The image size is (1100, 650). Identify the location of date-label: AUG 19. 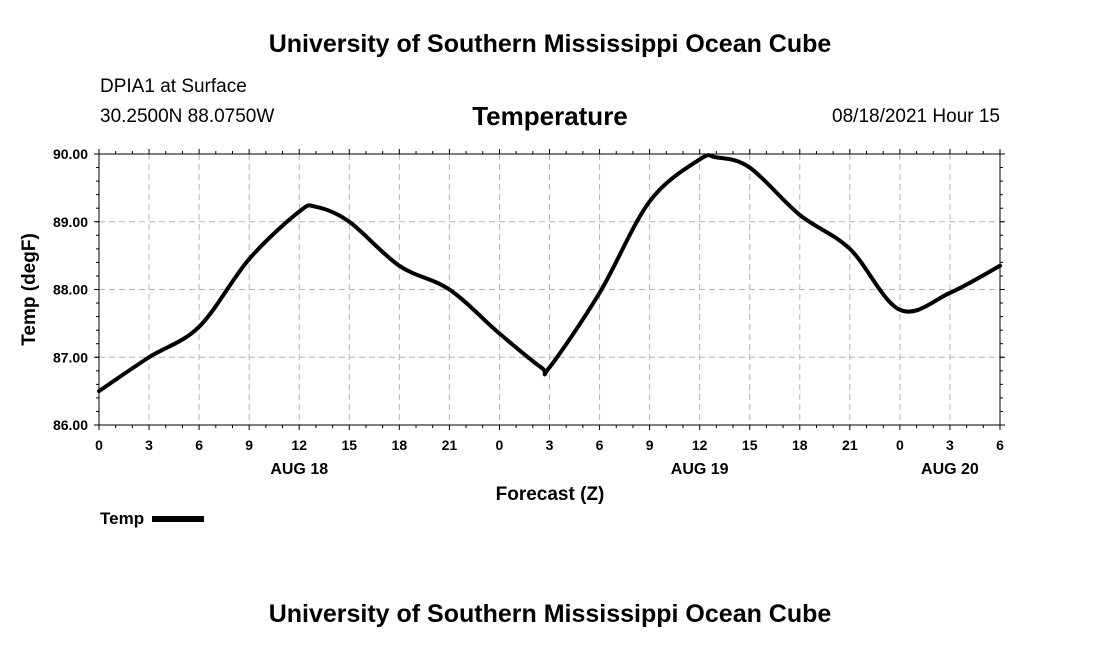
(700, 469).